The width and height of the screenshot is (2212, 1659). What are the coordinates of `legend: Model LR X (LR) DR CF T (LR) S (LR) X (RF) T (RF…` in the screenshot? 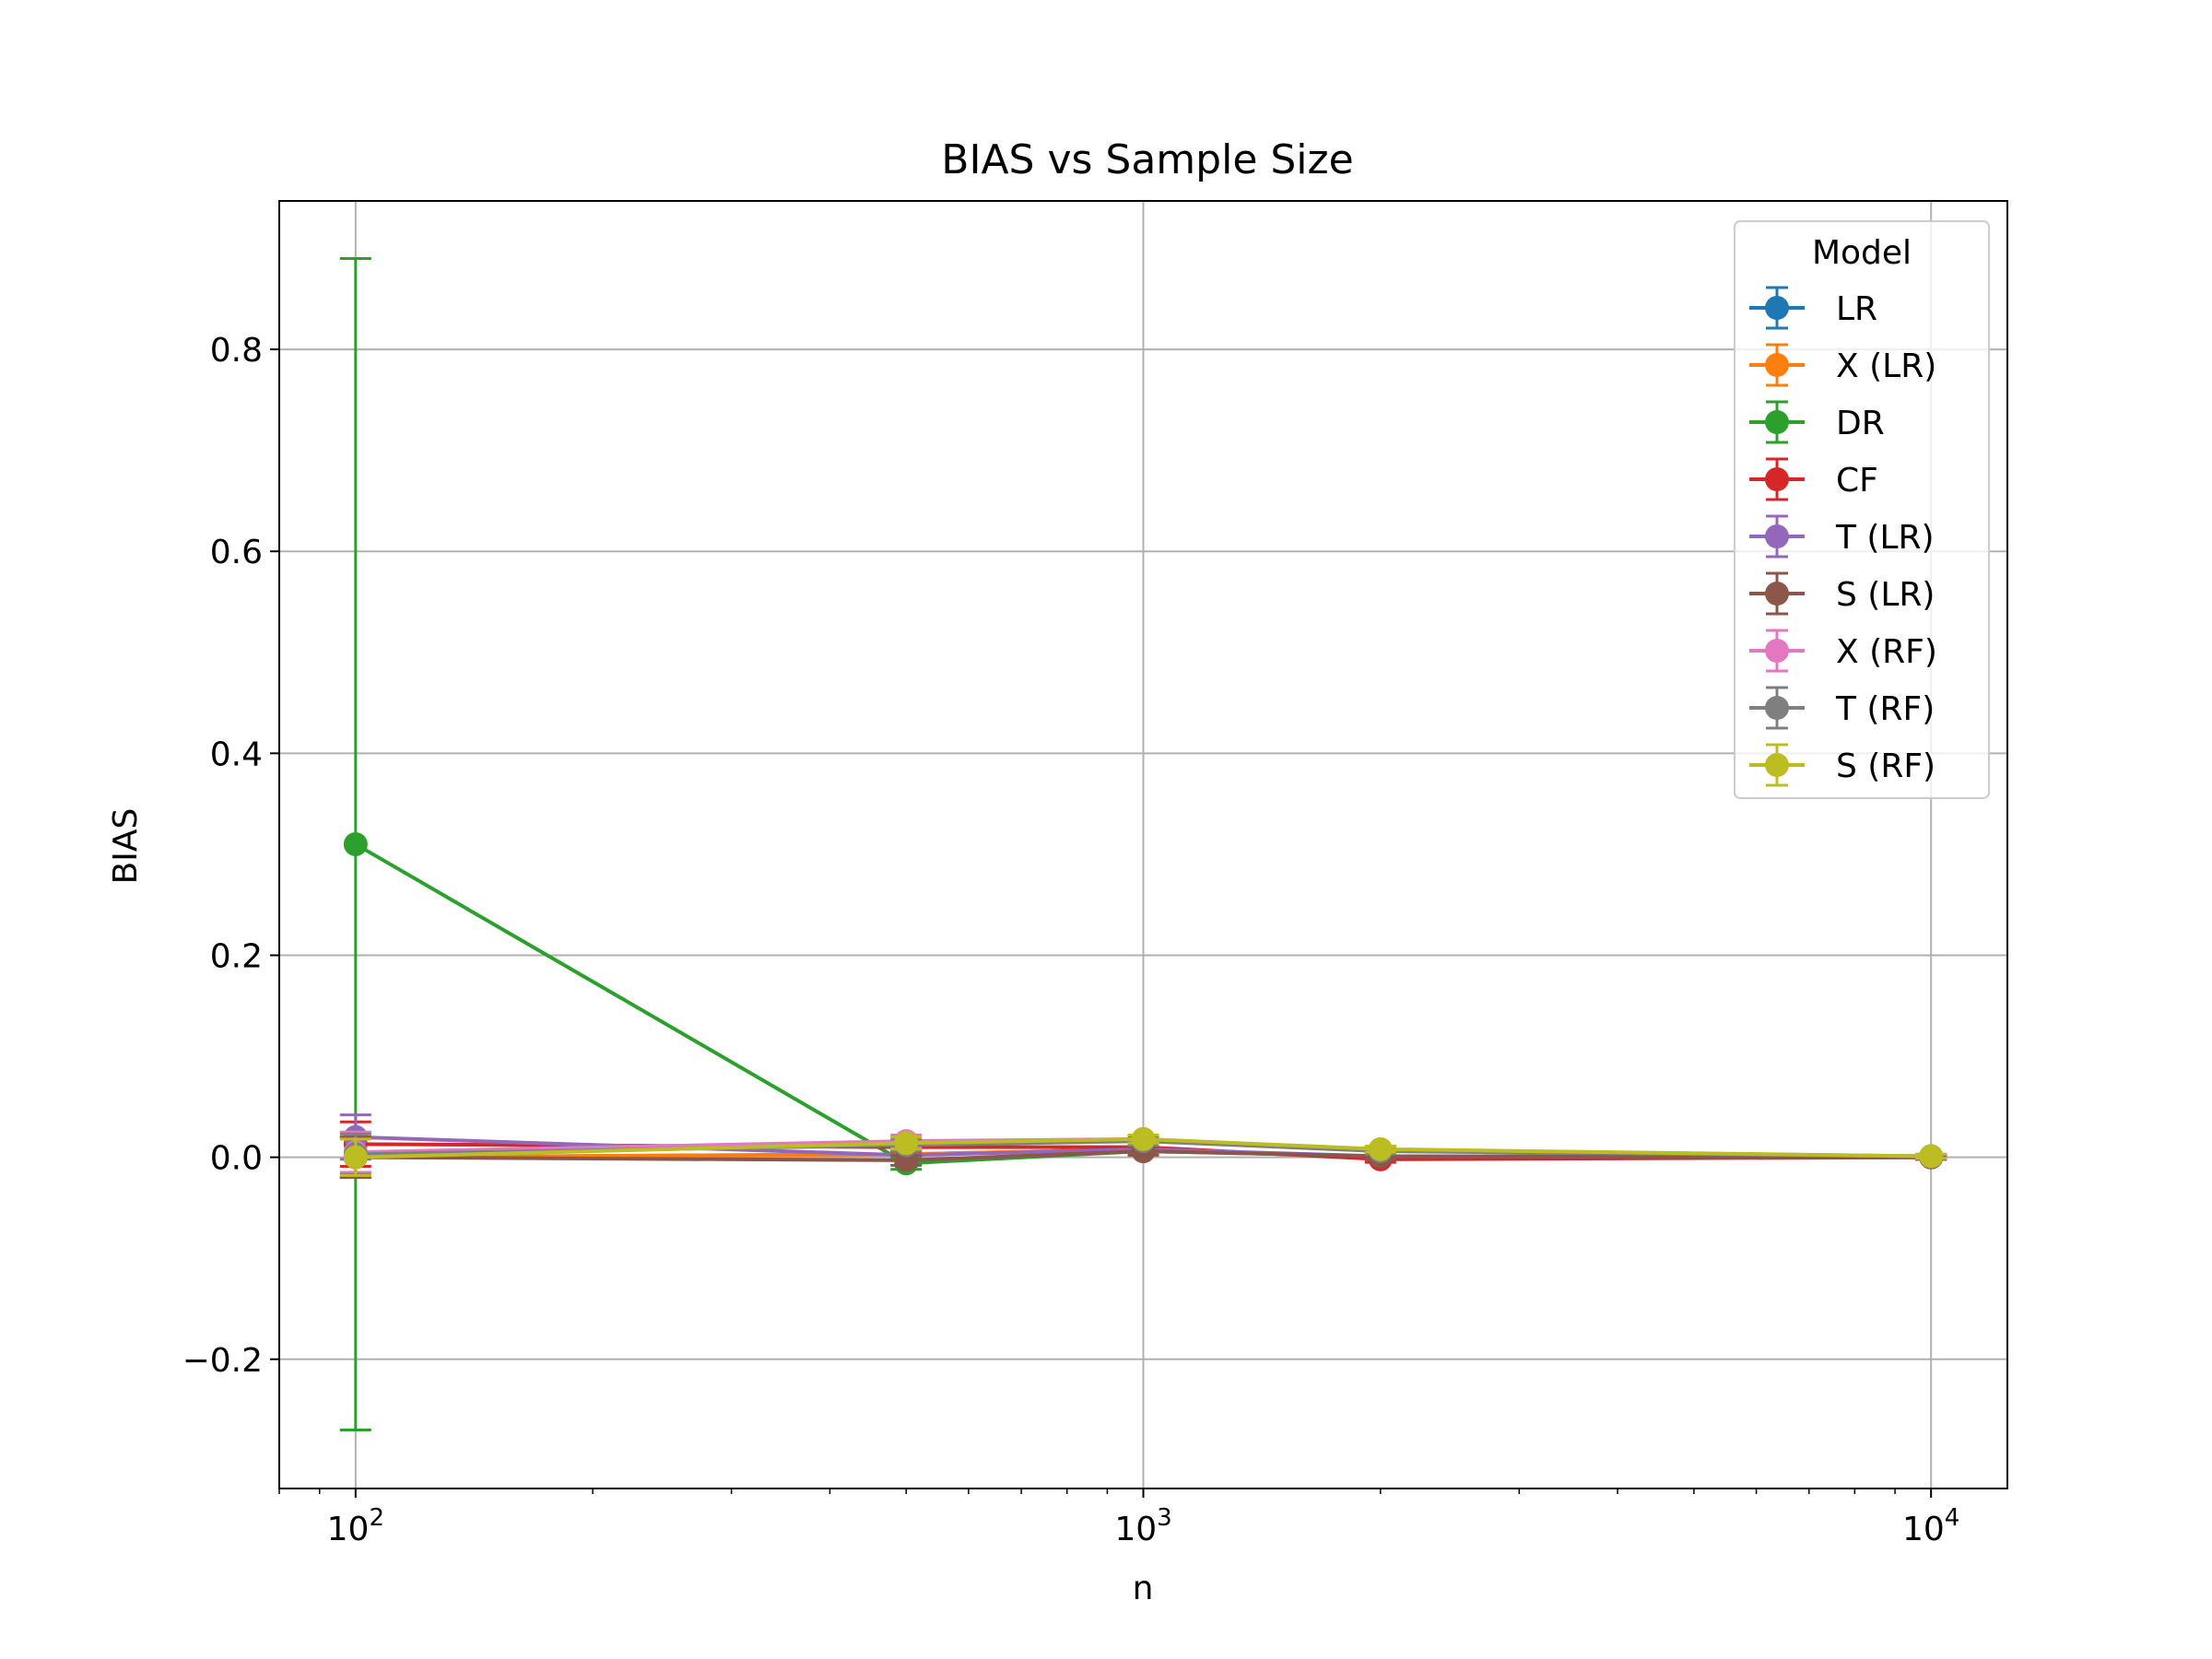 It's located at (1862, 509).